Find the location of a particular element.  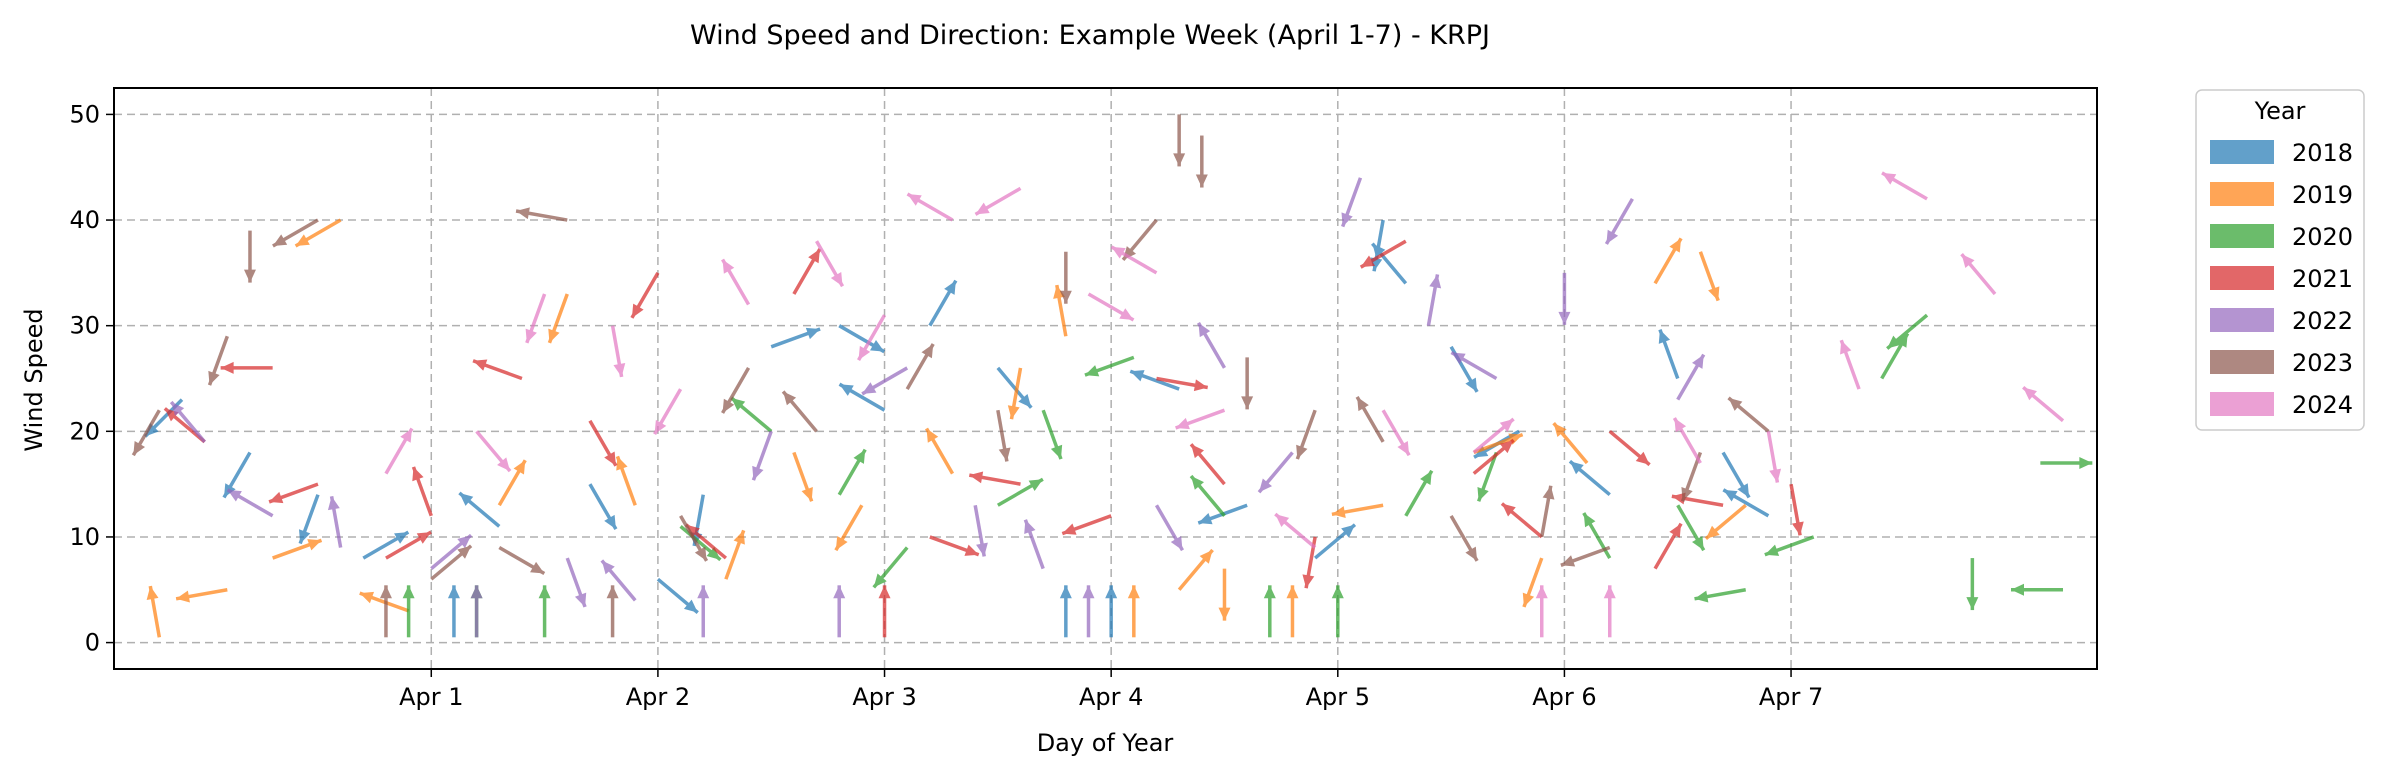

legend-label-2021: 2021 is located at coordinates (2322, 279).